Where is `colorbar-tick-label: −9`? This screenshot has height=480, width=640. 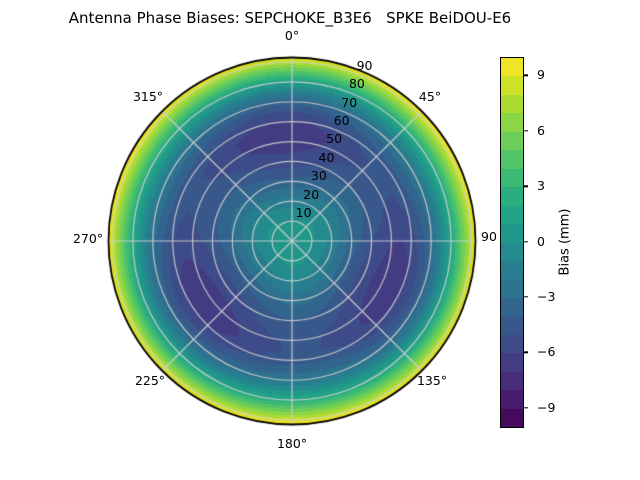
colorbar-tick-label: −9 is located at coordinates (546, 407).